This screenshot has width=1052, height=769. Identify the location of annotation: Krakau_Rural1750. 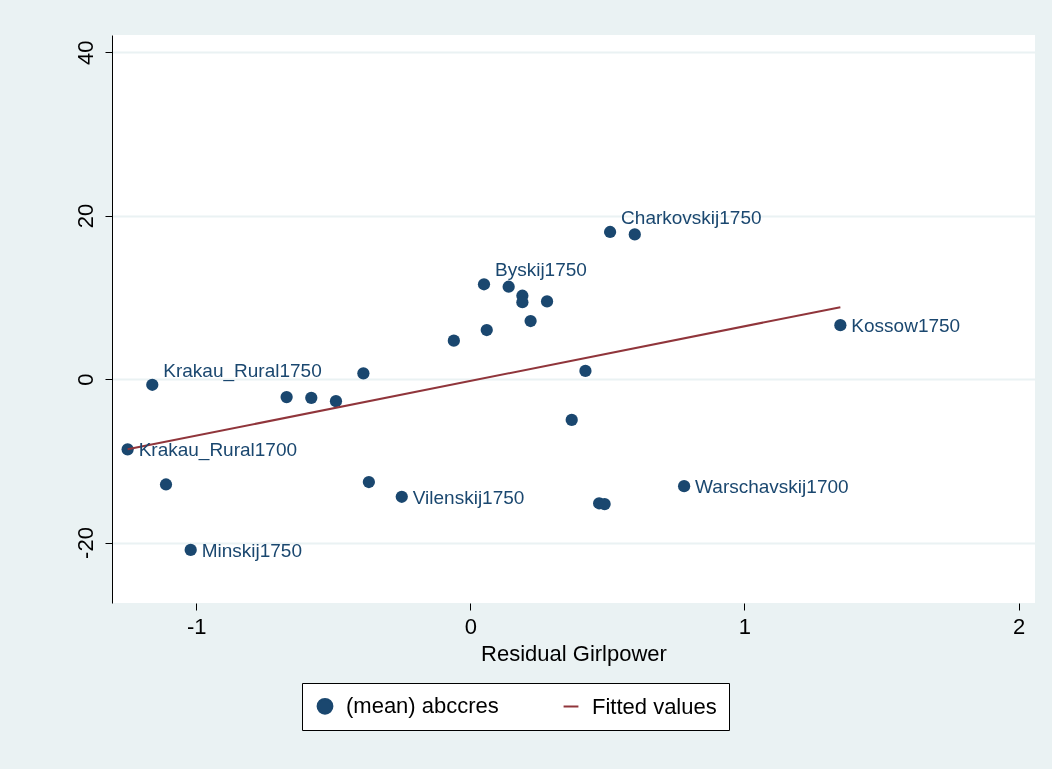
(242, 370).